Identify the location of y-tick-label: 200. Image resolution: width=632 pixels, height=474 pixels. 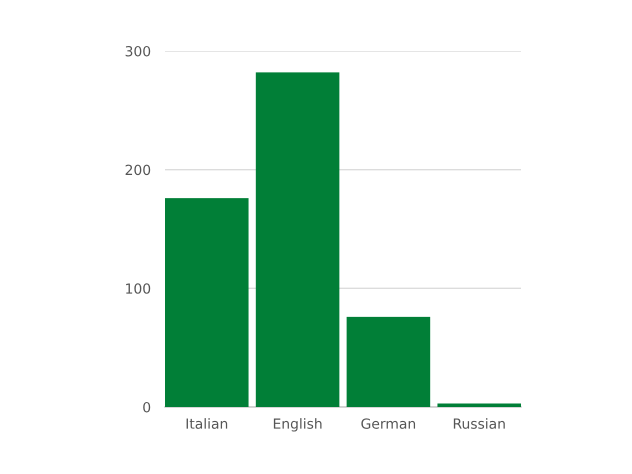
(138, 170).